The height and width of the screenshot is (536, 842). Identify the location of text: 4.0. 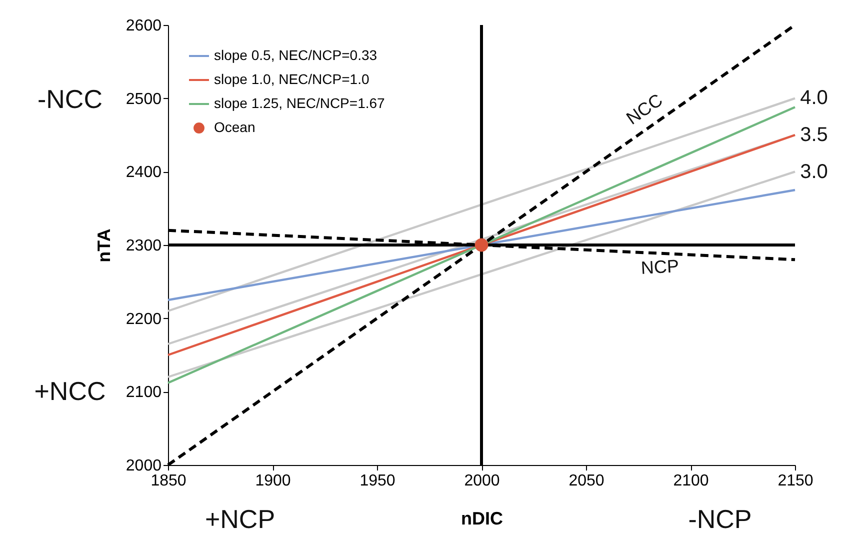
(814, 98).